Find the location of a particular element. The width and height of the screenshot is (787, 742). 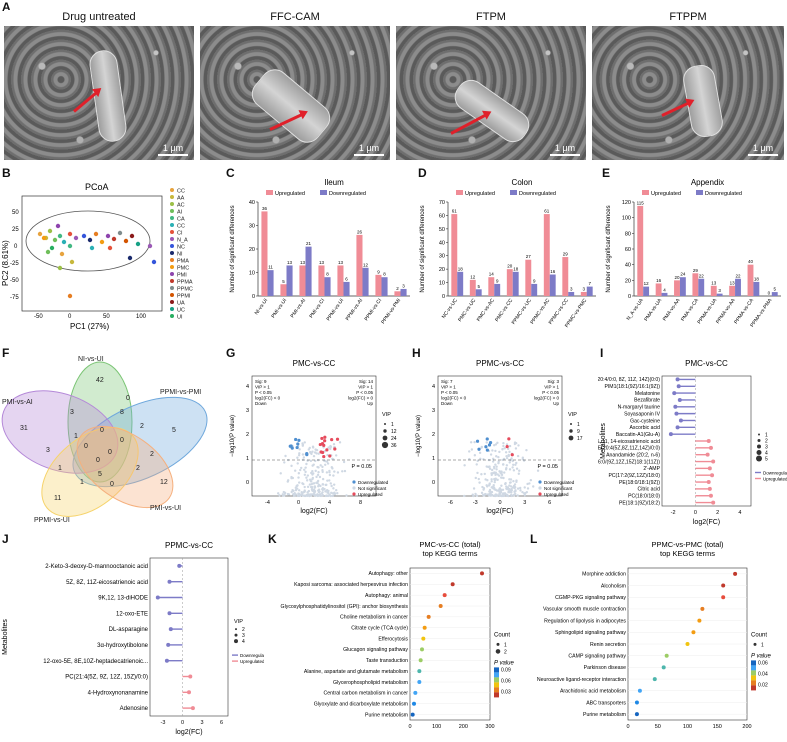

y-tick: 10 is located at coordinates (252, 274).